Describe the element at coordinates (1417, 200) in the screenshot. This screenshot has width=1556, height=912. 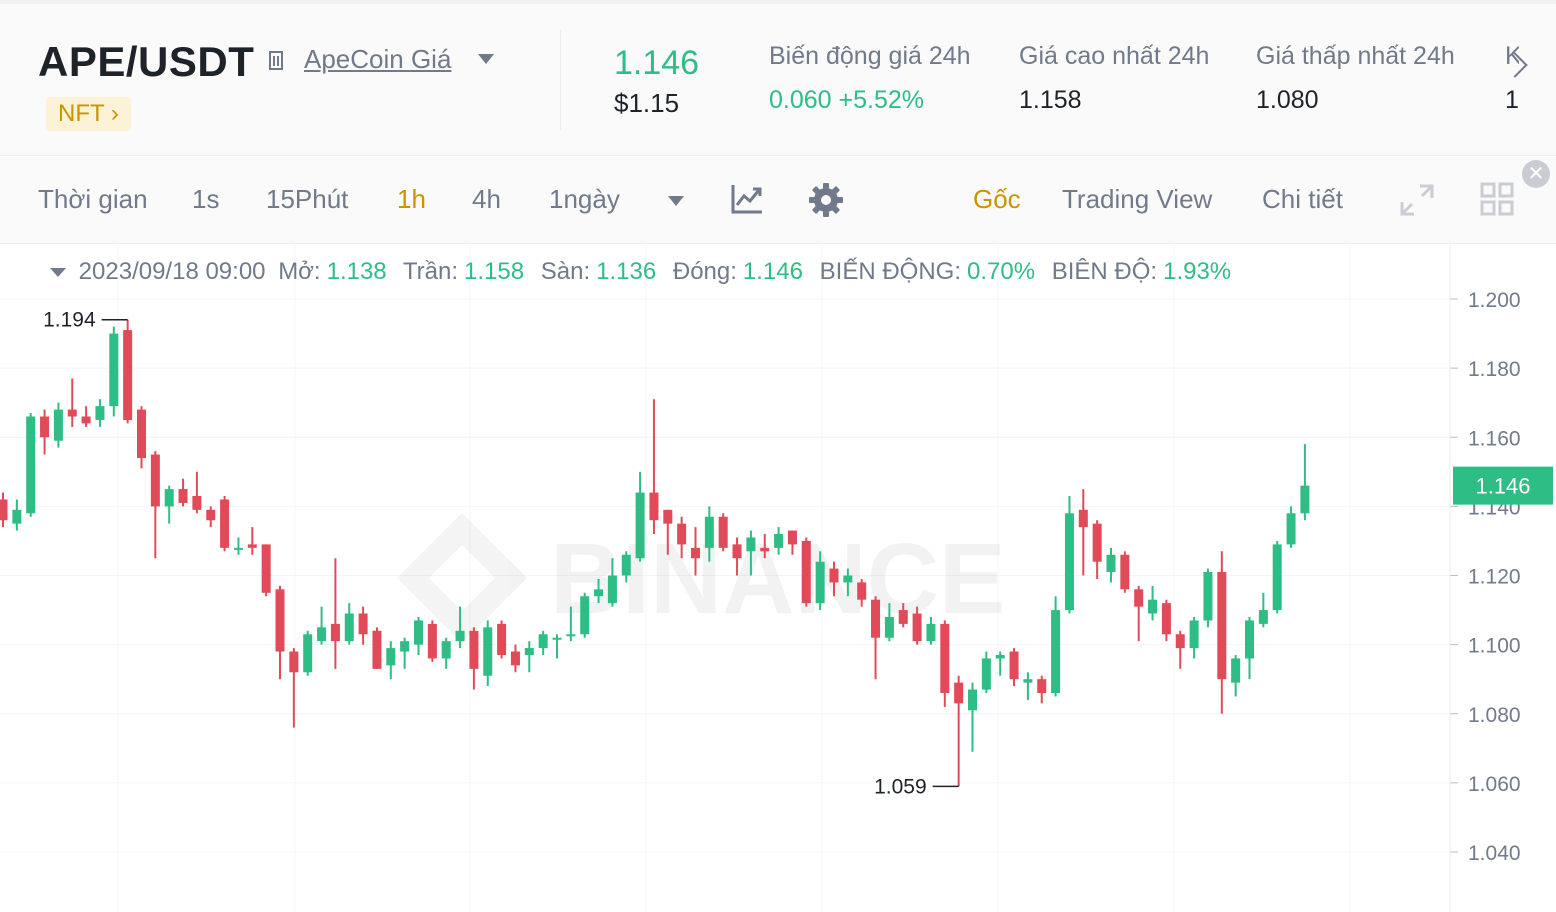
I see `fullscreen-icon` at that location.